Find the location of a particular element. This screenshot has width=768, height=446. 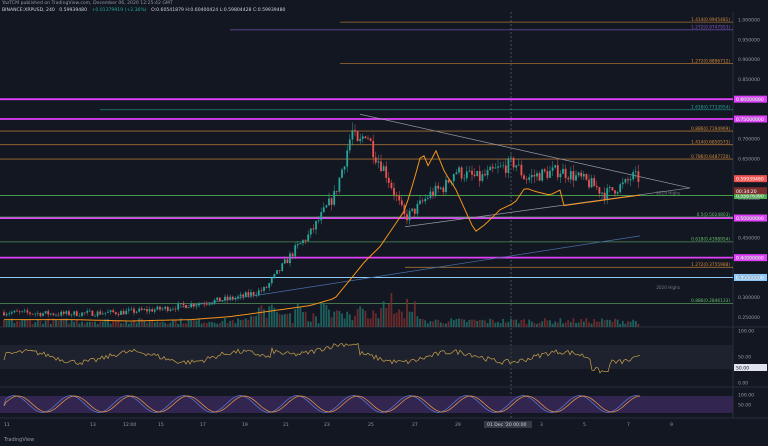

stoch-band is located at coordinates (366, 404).